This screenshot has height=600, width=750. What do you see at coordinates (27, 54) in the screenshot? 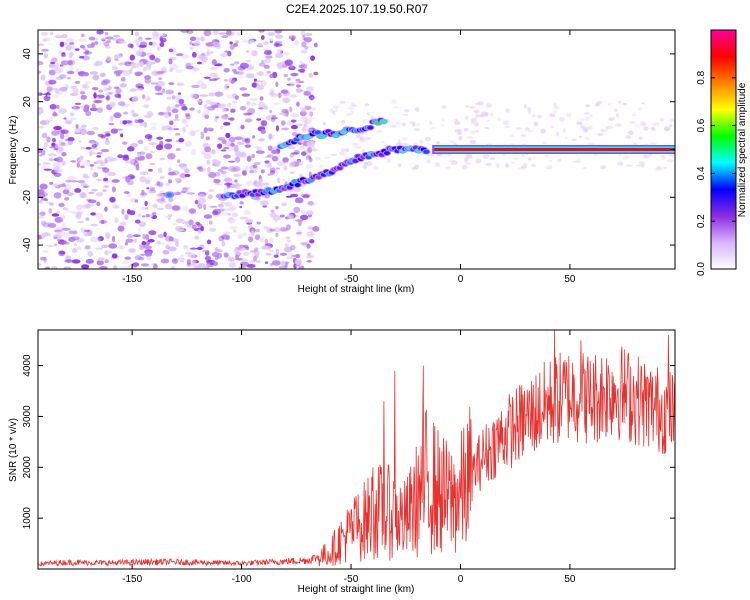
I see `y-tick-label: 40` at bounding box center [27, 54].